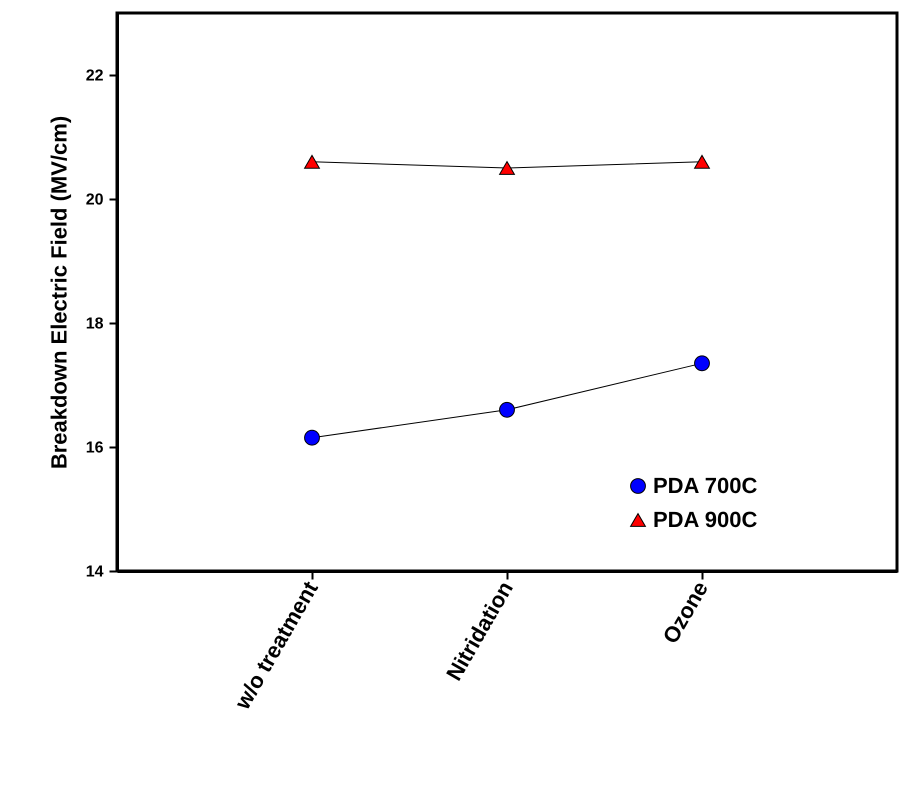  Describe the element at coordinates (705, 519) in the screenshot. I see `legend-label: PDA 900C` at that location.